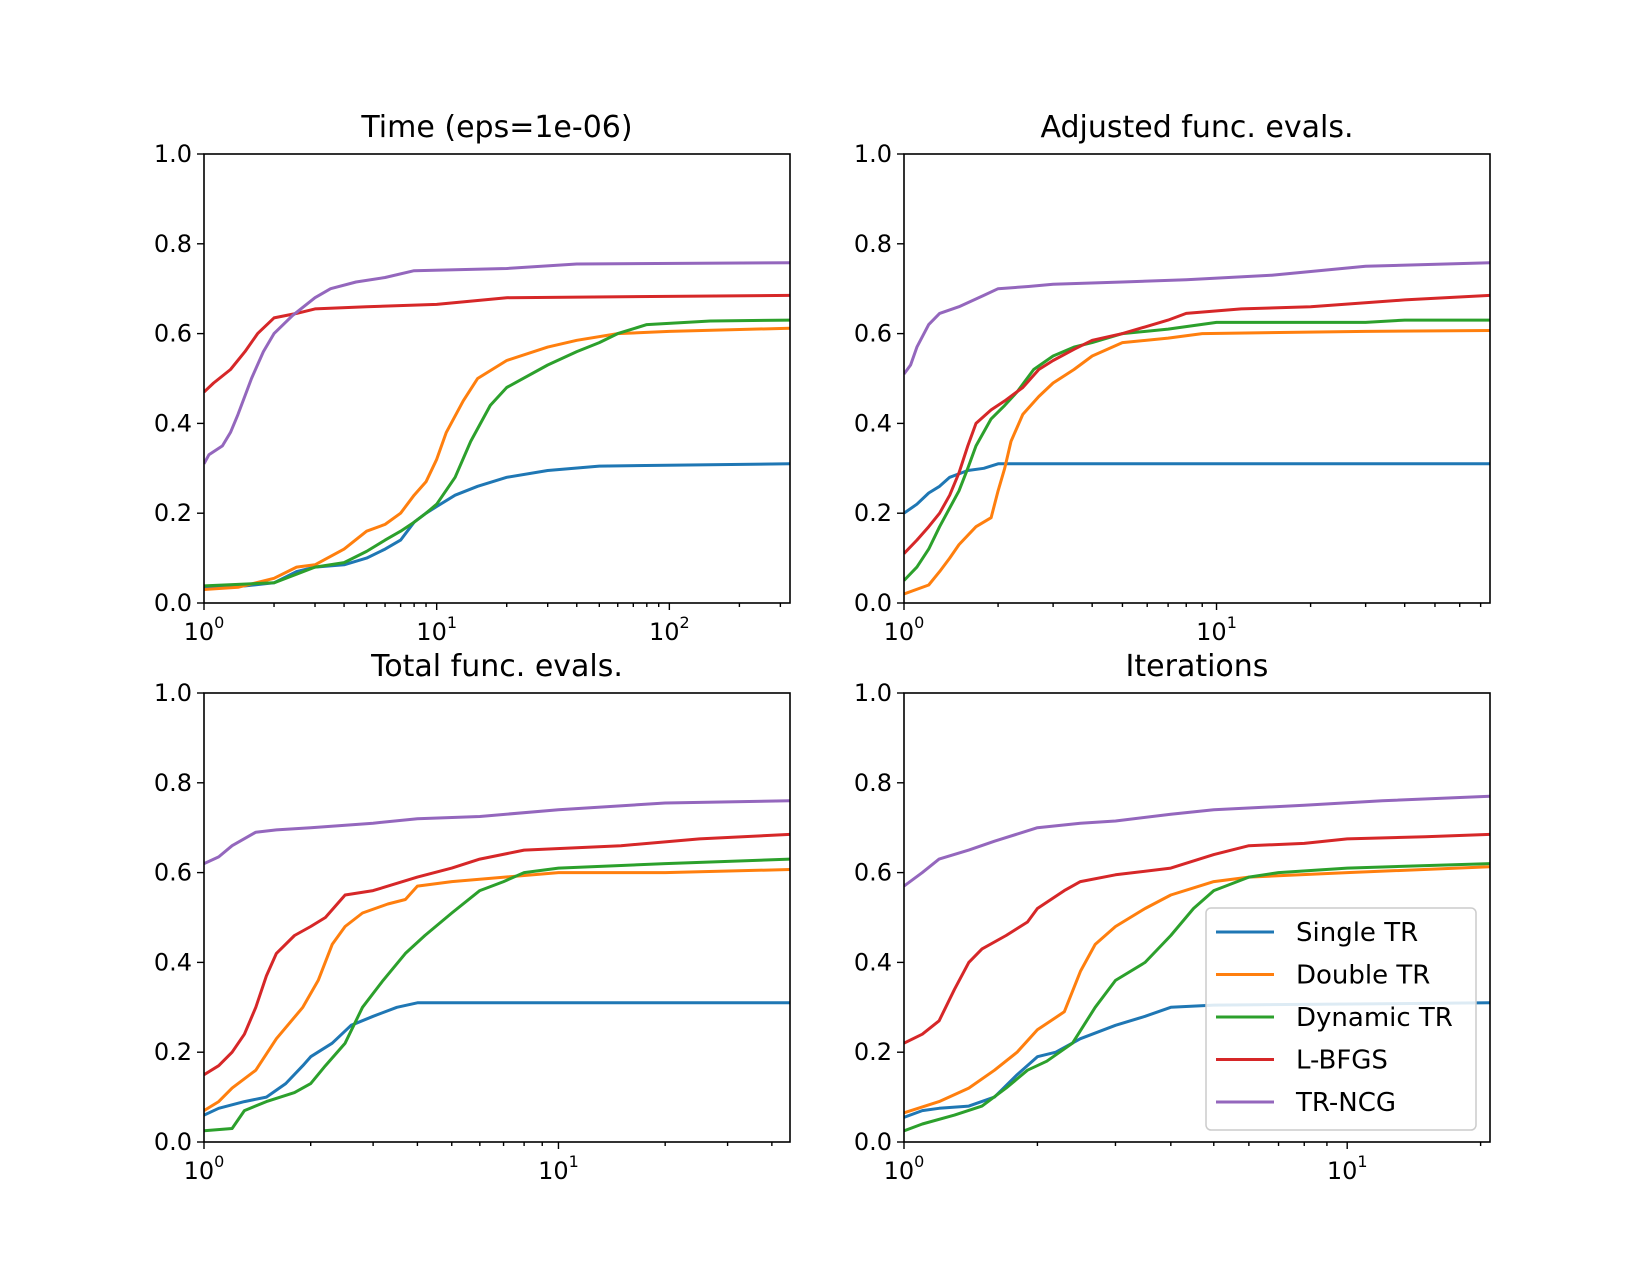  What do you see at coordinates (1342, 1061) in the screenshot?
I see `legend-label-l-bfgs: L-BFGS` at bounding box center [1342, 1061].